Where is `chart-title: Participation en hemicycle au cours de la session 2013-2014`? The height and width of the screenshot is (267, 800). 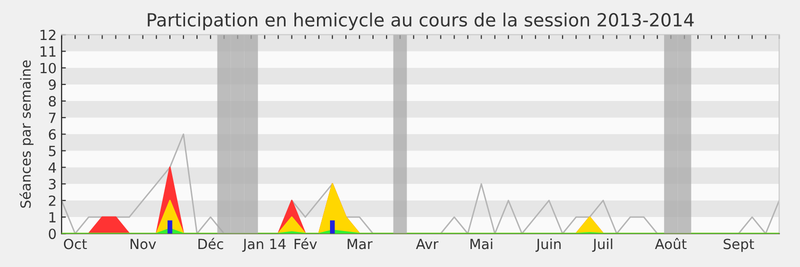
chart-title: Participation en hemicycle au cours de la session 2013-2014 is located at coordinates (421, 21).